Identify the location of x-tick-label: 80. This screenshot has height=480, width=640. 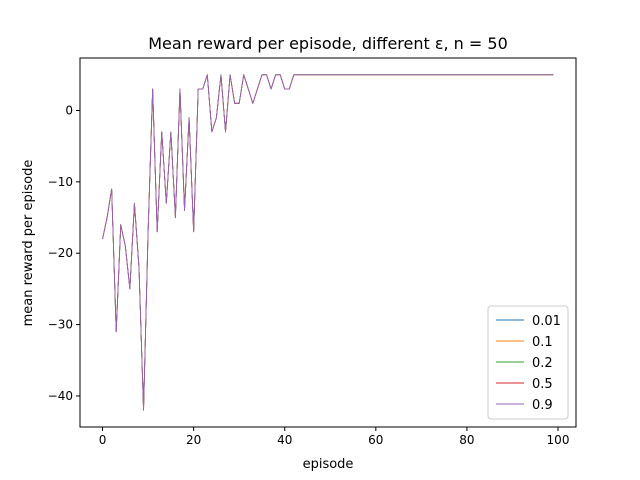
(466, 440).